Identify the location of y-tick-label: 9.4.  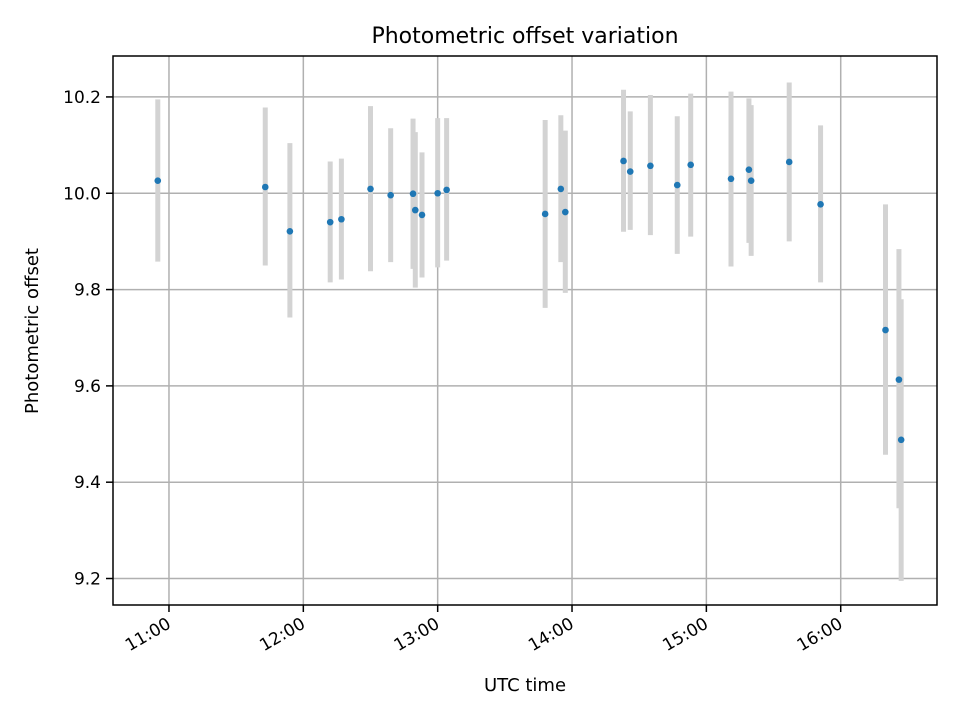
(87, 483).